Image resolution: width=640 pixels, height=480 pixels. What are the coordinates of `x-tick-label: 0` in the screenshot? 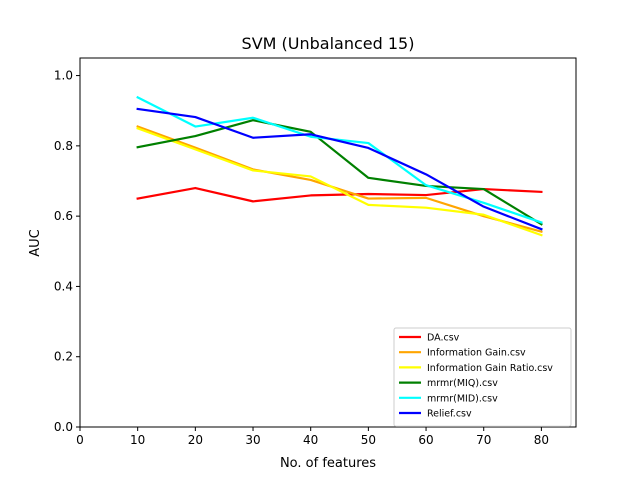 It's located at (80, 440).